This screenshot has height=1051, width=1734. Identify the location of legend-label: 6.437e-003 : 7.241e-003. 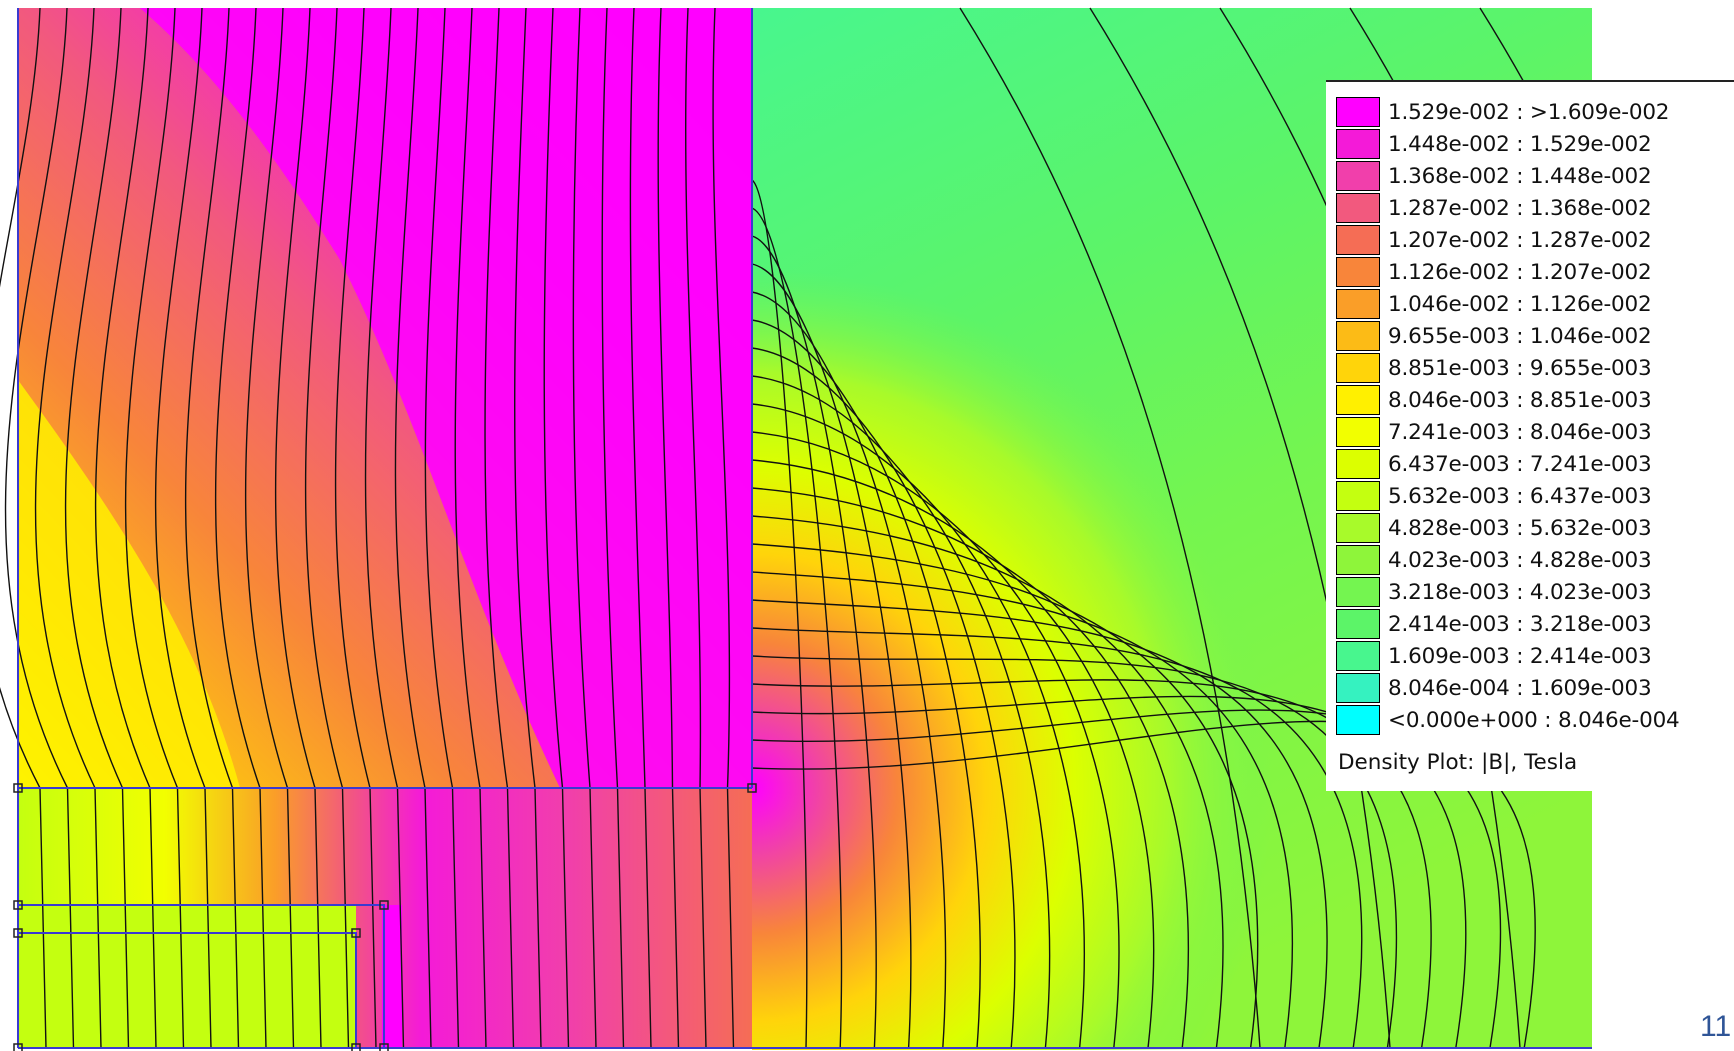
(1520, 464).